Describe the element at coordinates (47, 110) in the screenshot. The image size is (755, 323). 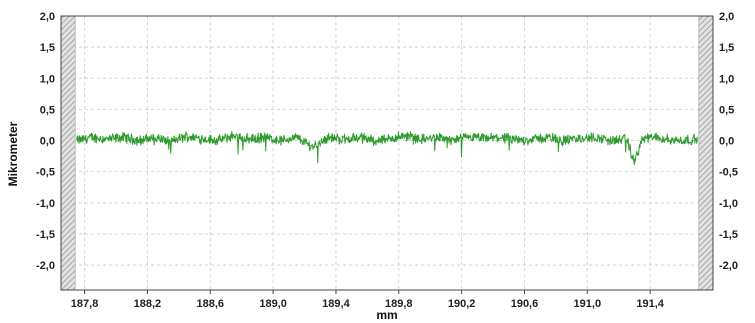
I see `y-tick-label-left: 0,5` at that location.